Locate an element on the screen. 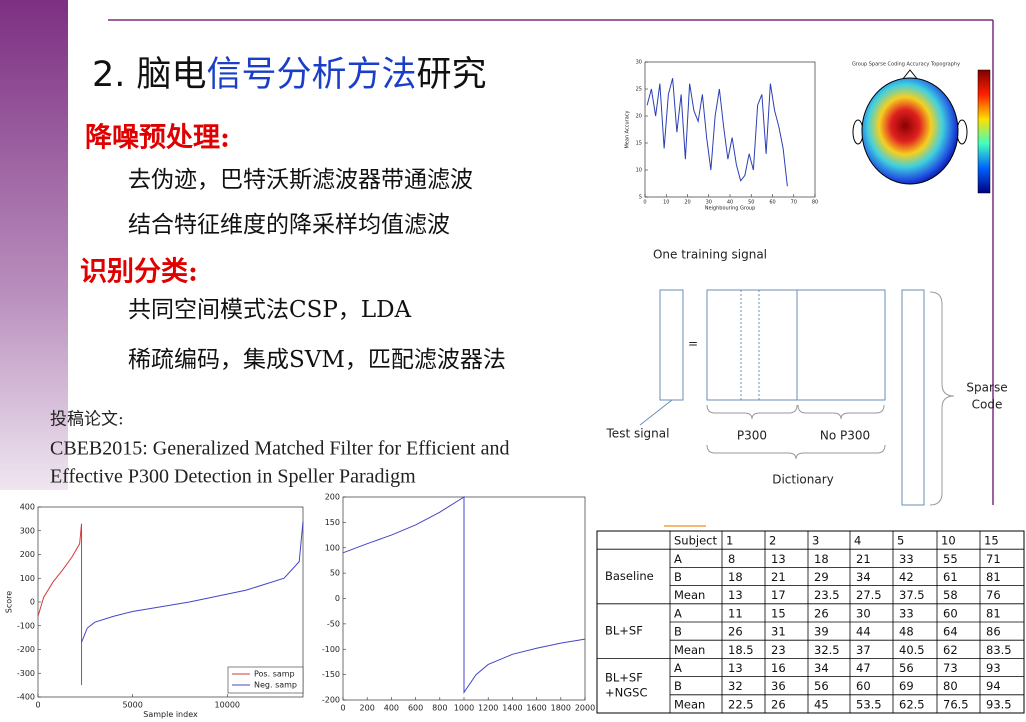 The height and width of the screenshot is (722, 1026). y-tick-label: -200 is located at coordinates (26, 649).